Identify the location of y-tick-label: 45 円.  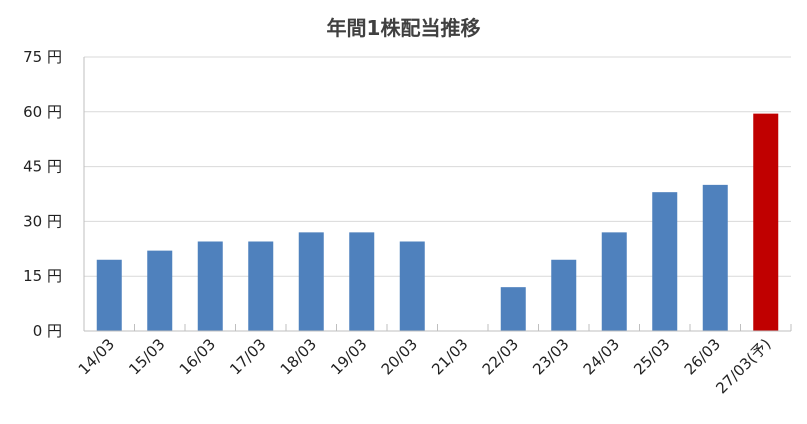
(42, 167).